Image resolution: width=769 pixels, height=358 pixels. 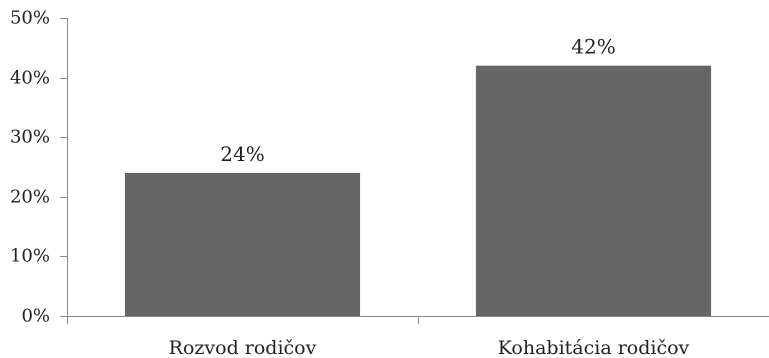 I want to click on bar, so click(x=242, y=244).